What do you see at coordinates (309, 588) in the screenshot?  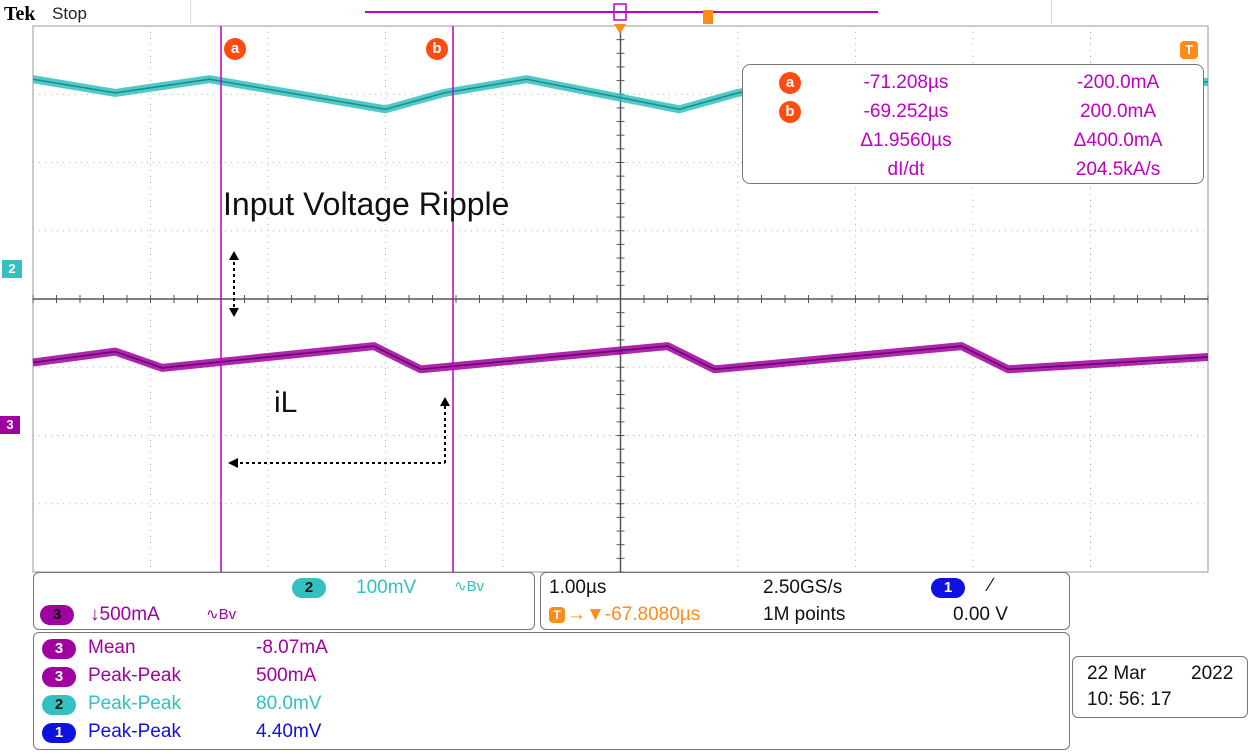 I see `ch2-badge: 2` at bounding box center [309, 588].